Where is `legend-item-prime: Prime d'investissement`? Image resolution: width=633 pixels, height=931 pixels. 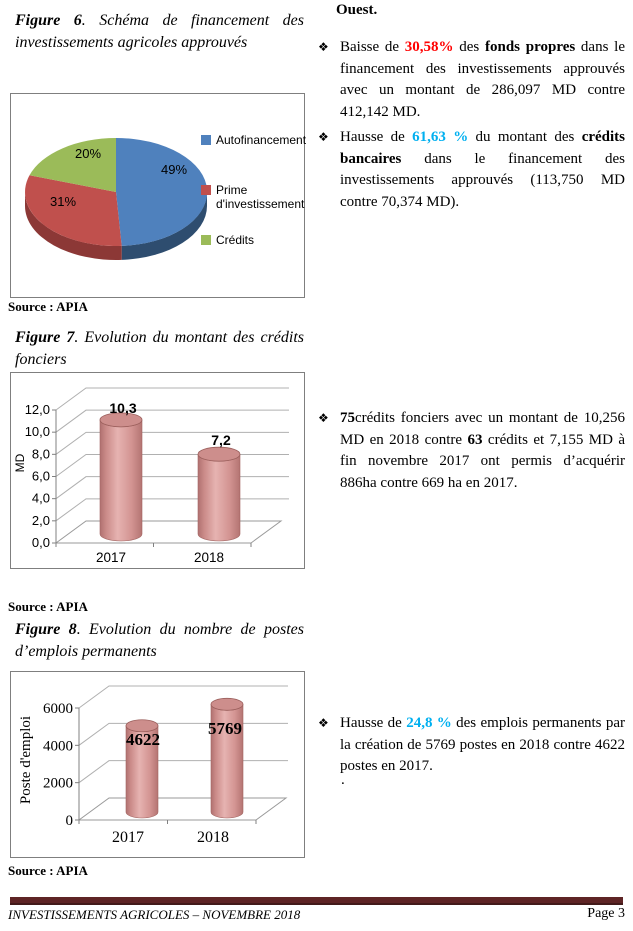 legend-item-prime: Prime d'investissement is located at coordinates (254, 197).